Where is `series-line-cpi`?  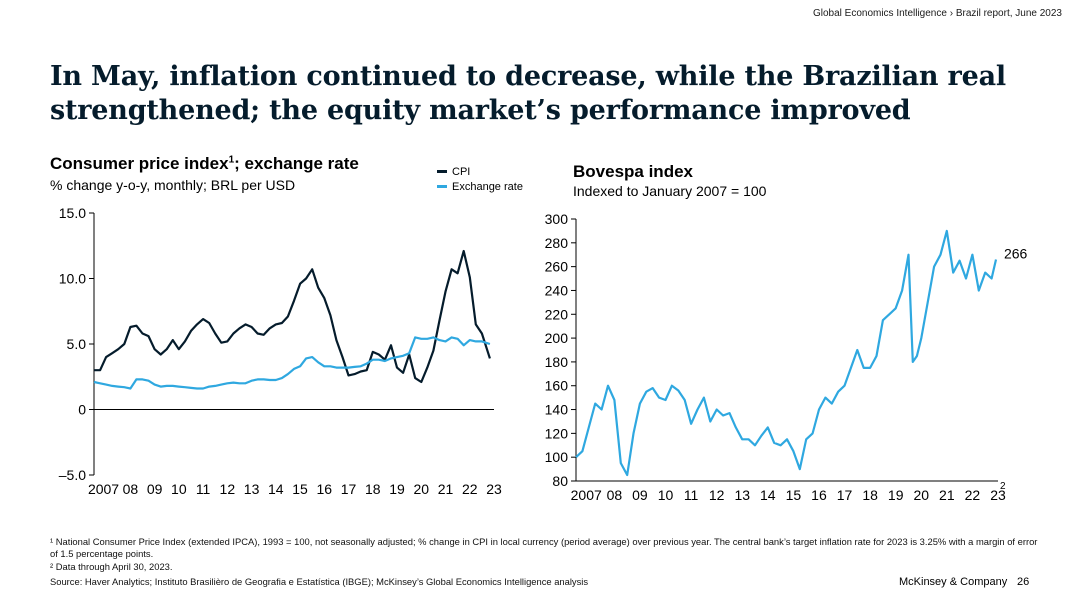 series-line-cpi is located at coordinates (292, 316).